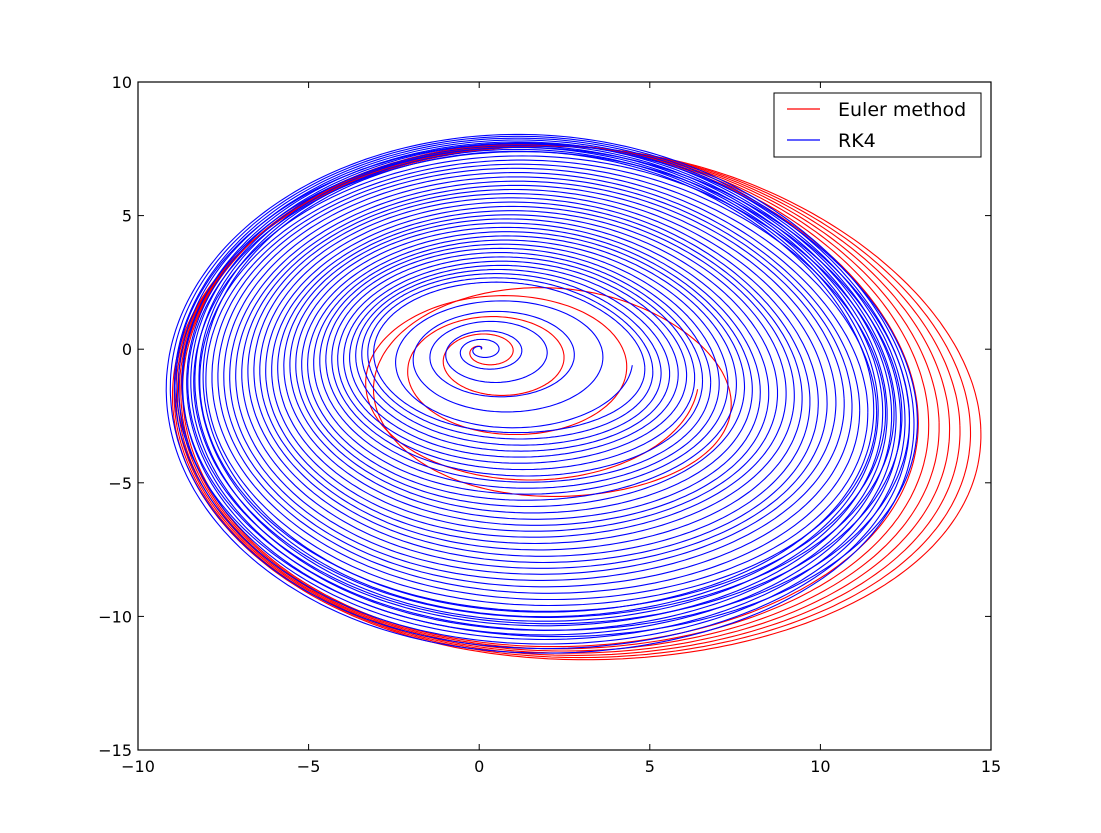  Describe the element at coordinates (902, 110) in the screenshot. I see `legend-label-euler: Euler method` at that location.